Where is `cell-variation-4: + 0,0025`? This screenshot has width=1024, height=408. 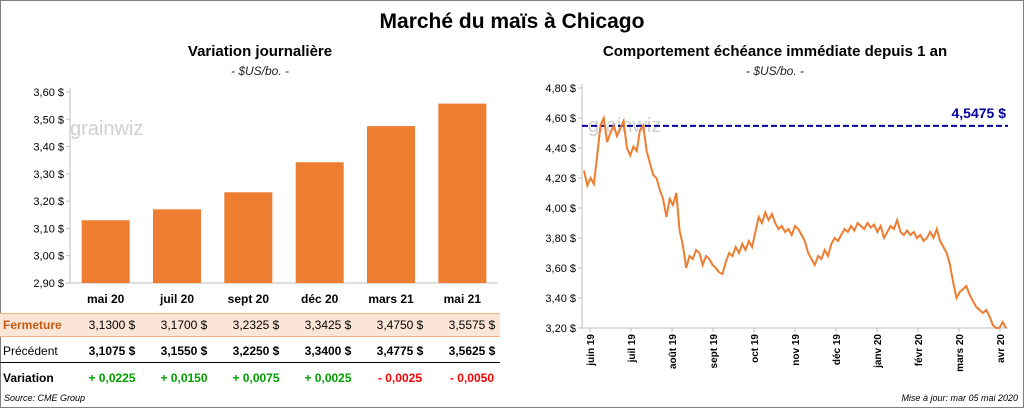 cell-variation-4: + 0,0025 is located at coordinates (328, 378).